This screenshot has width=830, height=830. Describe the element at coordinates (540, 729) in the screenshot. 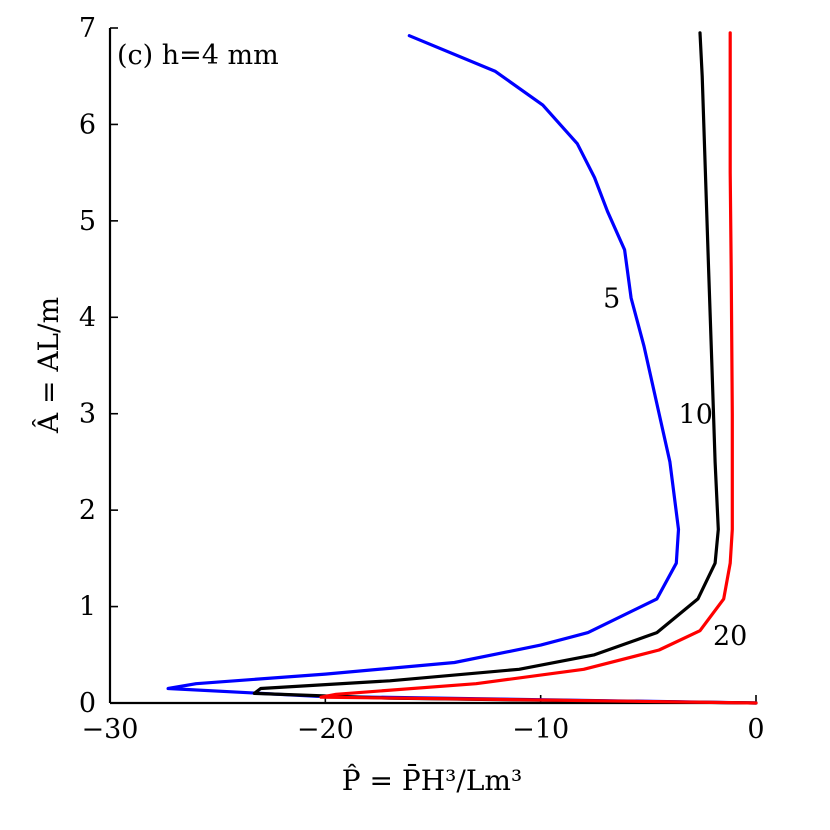

I see `x-tick-label: −10` at that location.